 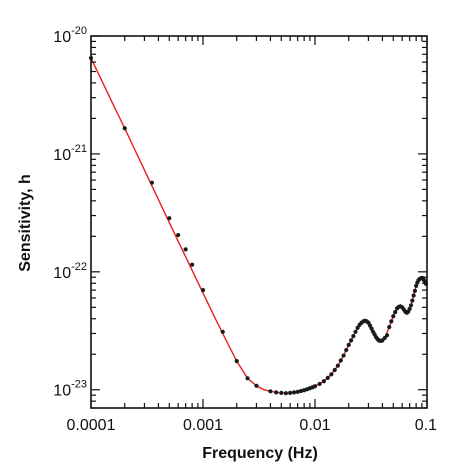 What do you see at coordinates (91, 425) in the screenshot?
I see `x-tick-label: 0.0001` at bounding box center [91, 425].